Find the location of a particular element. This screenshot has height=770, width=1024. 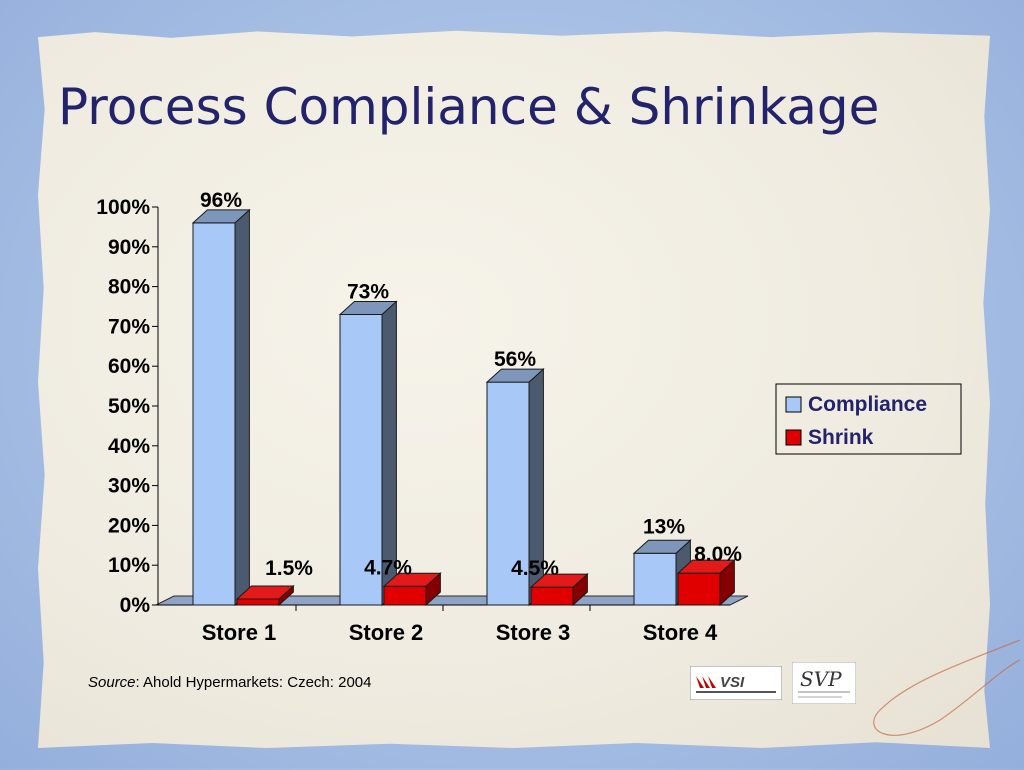

y-tick-label: 20% is located at coordinates (129, 525).